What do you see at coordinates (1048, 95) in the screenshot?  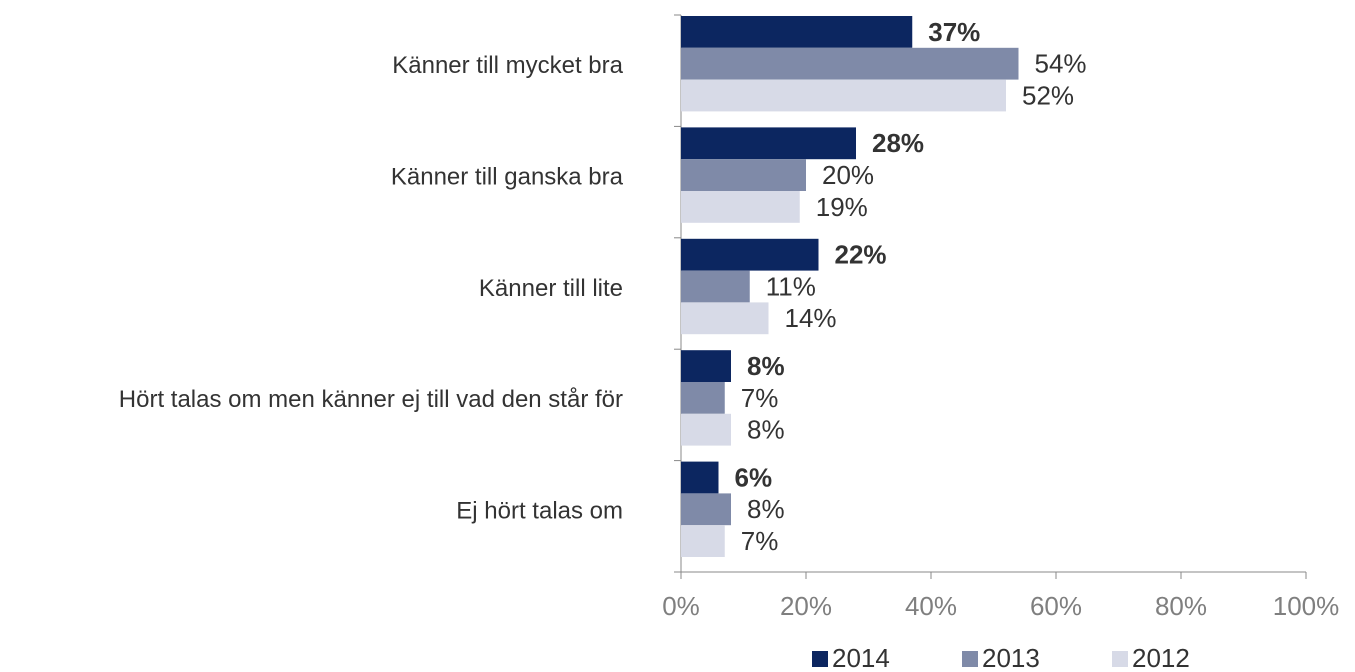 I see `value-label: 52%` at bounding box center [1048, 95].